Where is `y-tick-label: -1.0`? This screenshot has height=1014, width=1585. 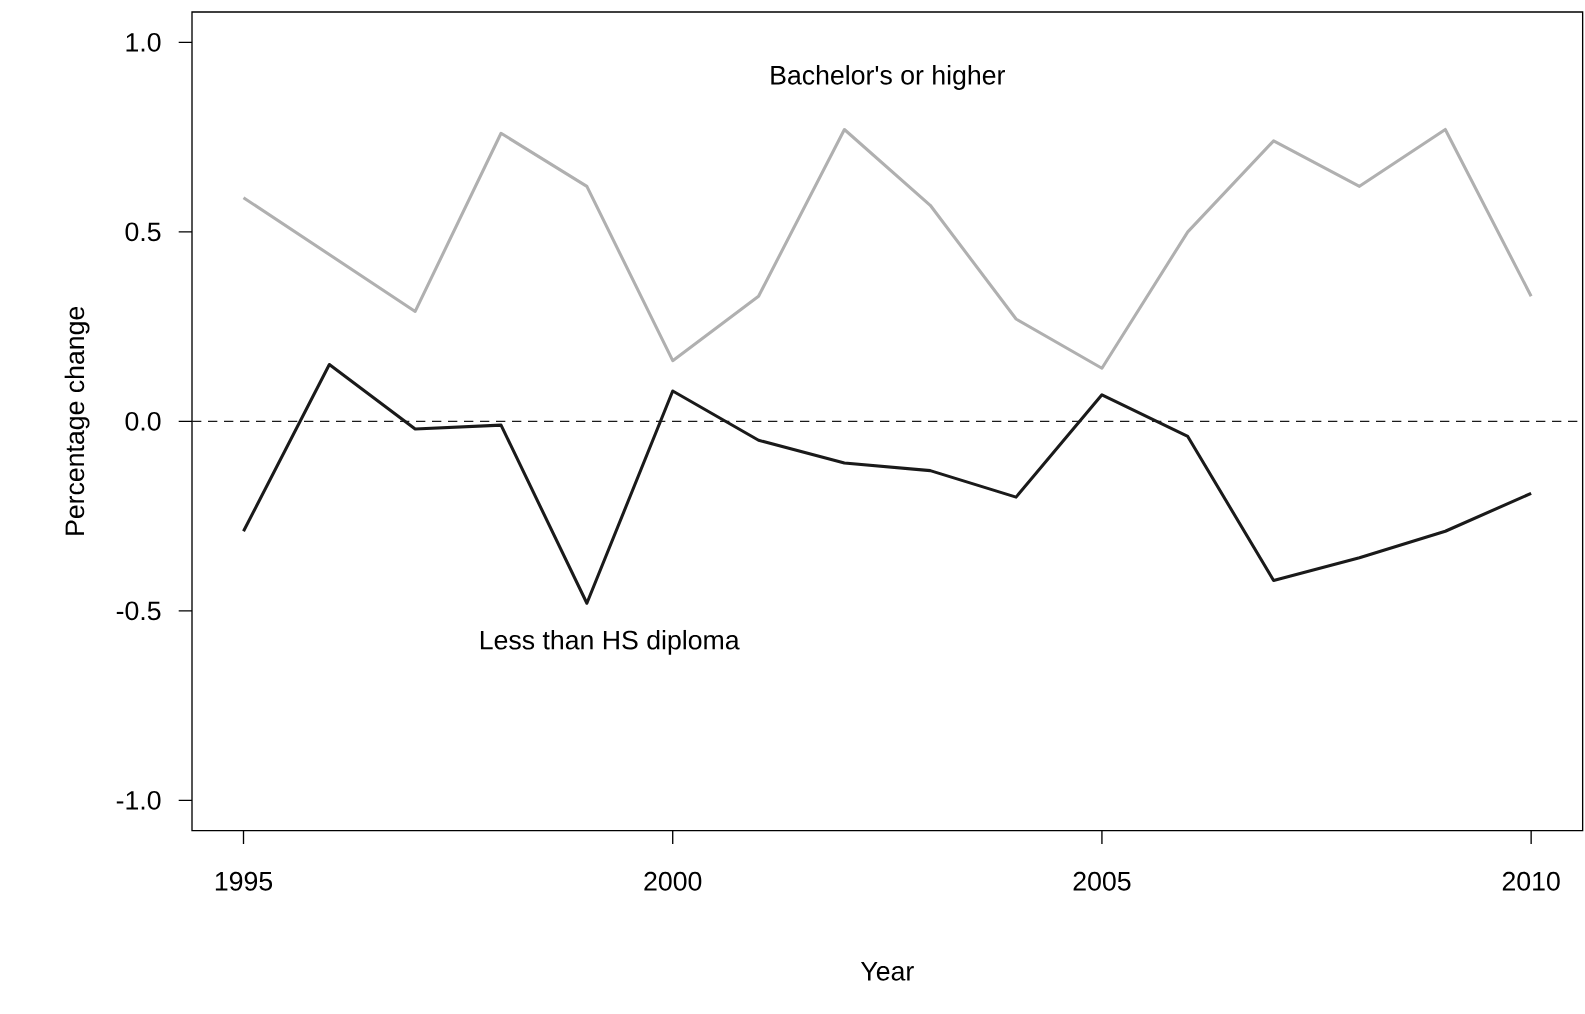
y-tick-label: -1.0 is located at coordinates (138, 800).